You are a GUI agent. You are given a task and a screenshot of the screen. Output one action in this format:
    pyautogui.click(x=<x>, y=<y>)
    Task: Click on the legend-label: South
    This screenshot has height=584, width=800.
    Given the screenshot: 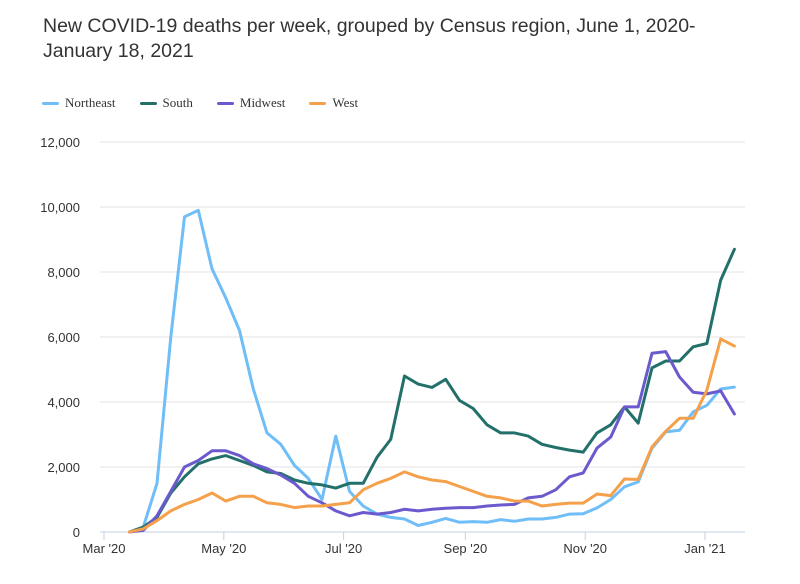 What is the action you would take?
    pyautogui.click(x=177, y=102)
    